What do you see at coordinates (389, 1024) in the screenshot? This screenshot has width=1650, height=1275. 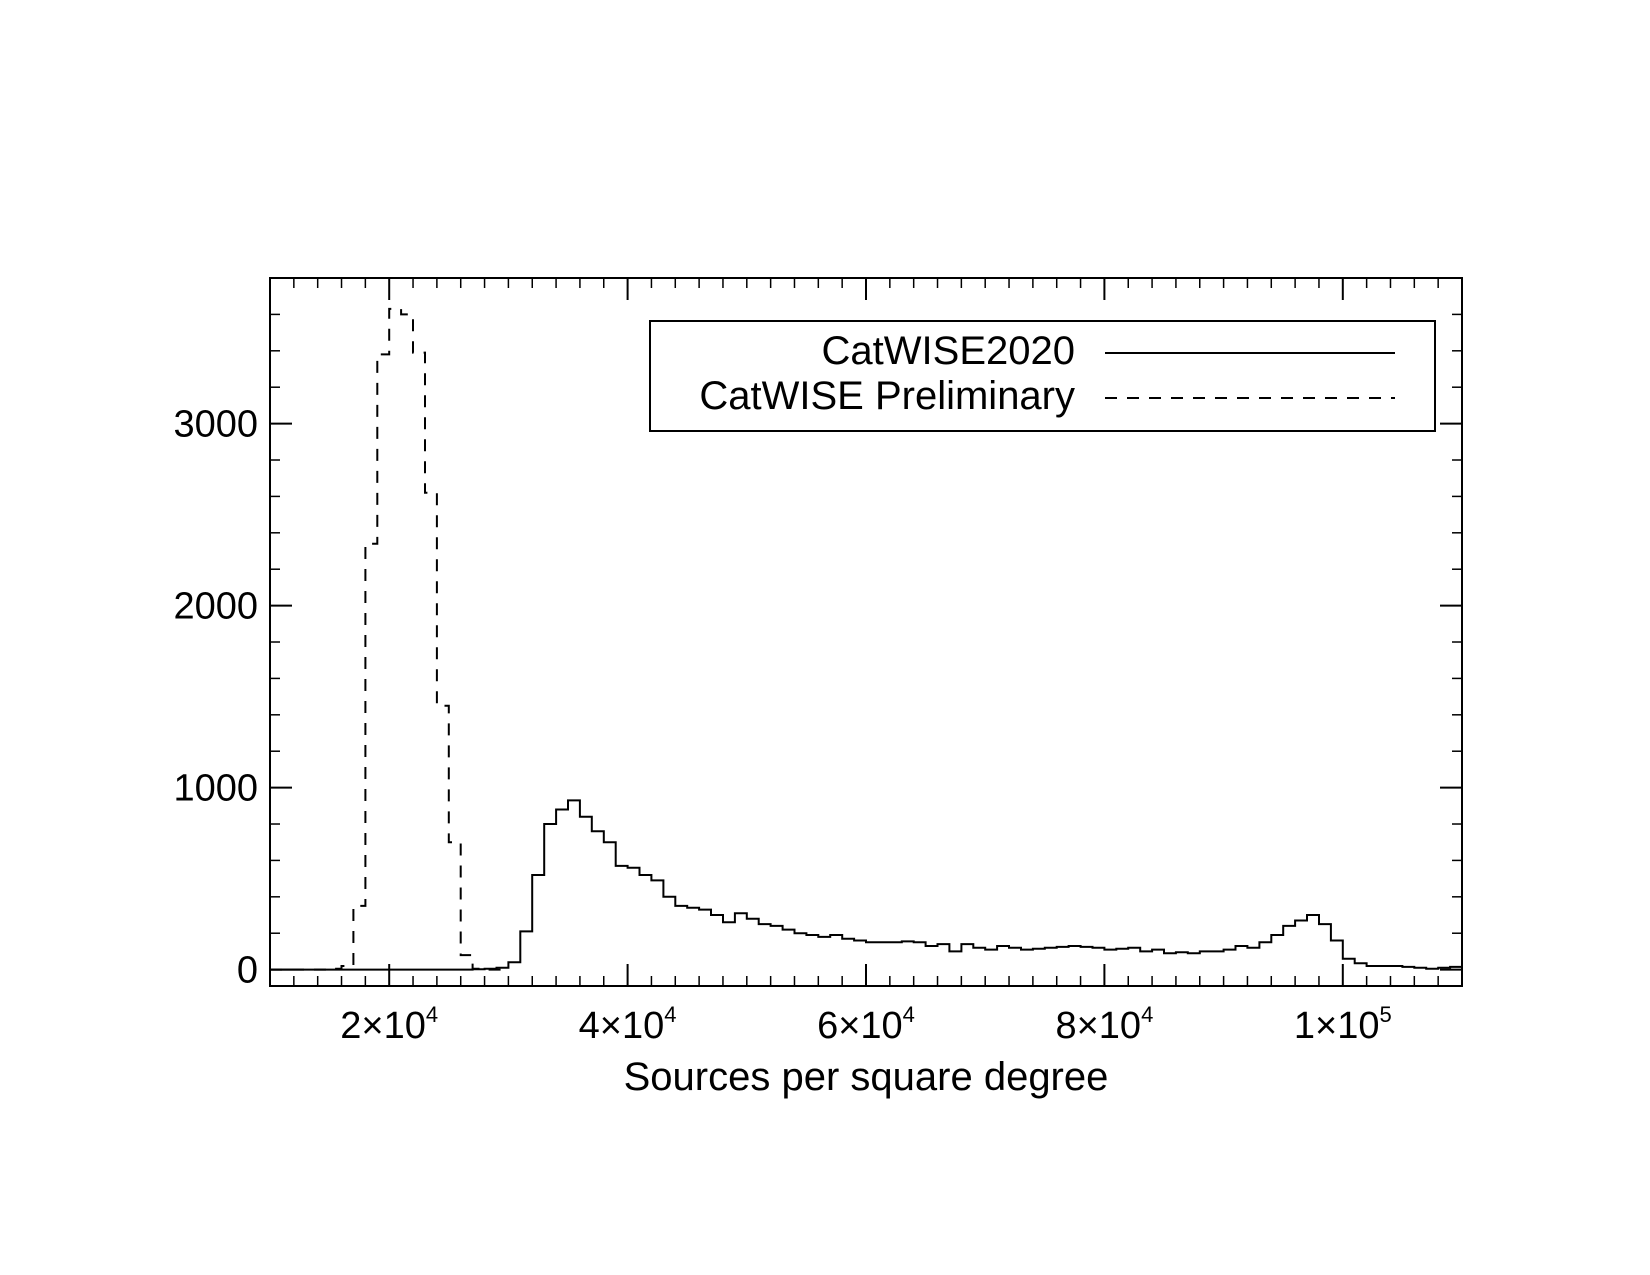 I see `x-tick-label: 2×10⁴` at bounding box center [389, 1024].